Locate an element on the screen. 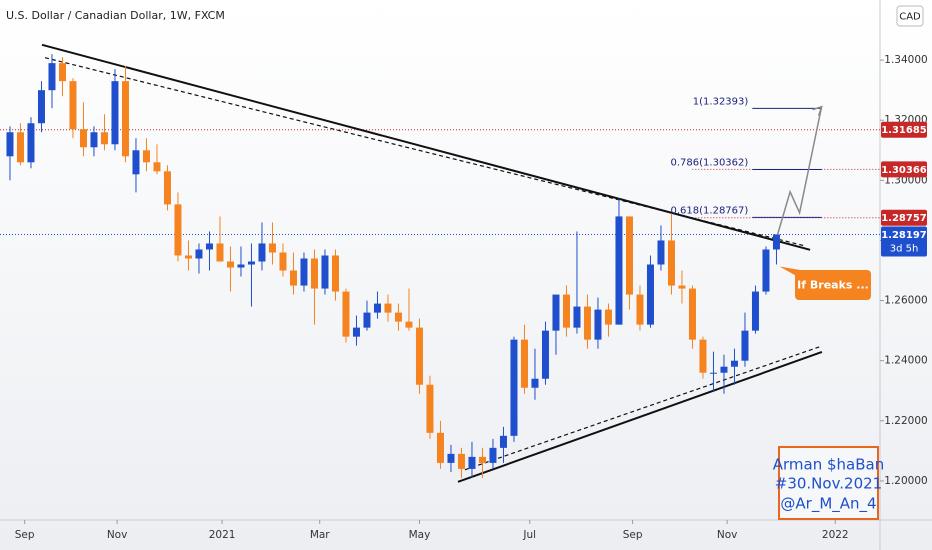  x-tick-label: May is located at coordinates (420, 535).